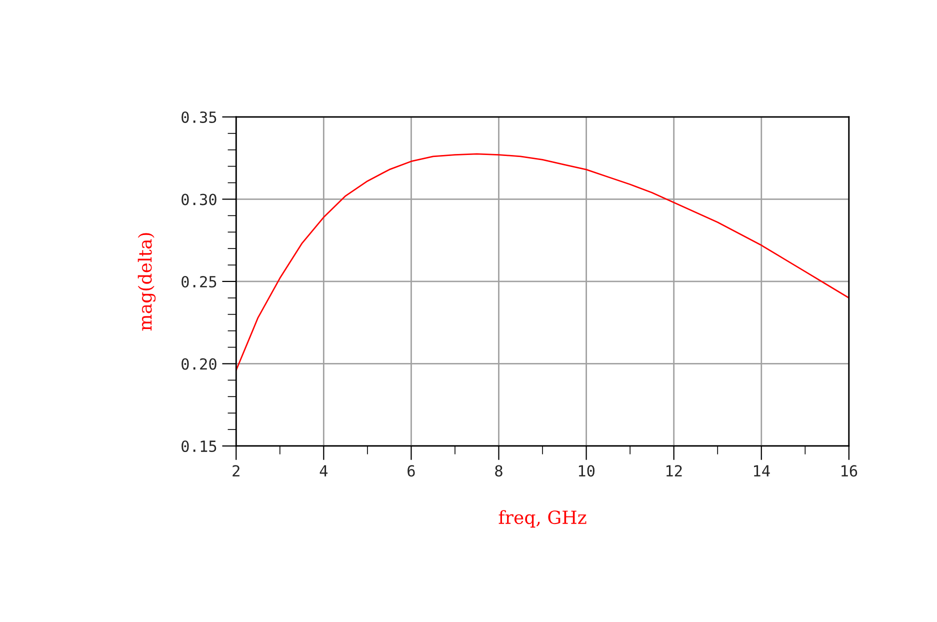  Describe the element at coordinates (199, 282) in the screenshot. I see `y-tick-label: 0.25` at that location.